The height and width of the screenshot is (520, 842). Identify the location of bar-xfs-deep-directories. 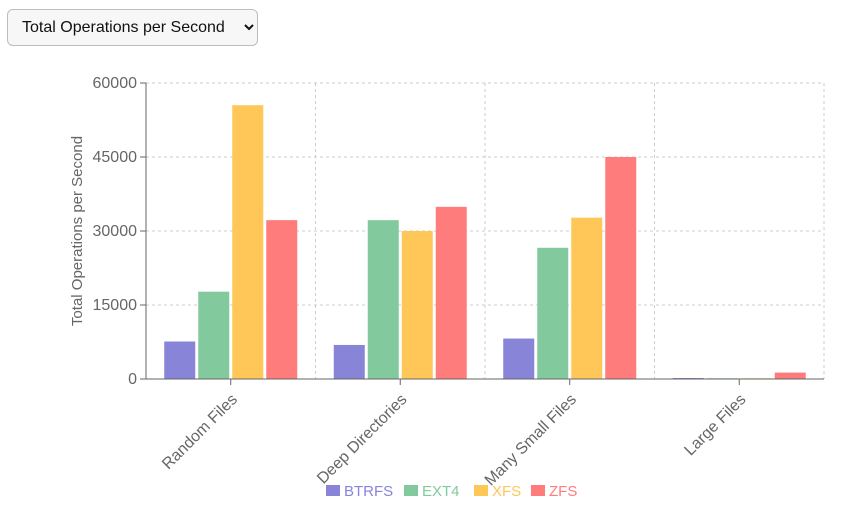
(417, 305).